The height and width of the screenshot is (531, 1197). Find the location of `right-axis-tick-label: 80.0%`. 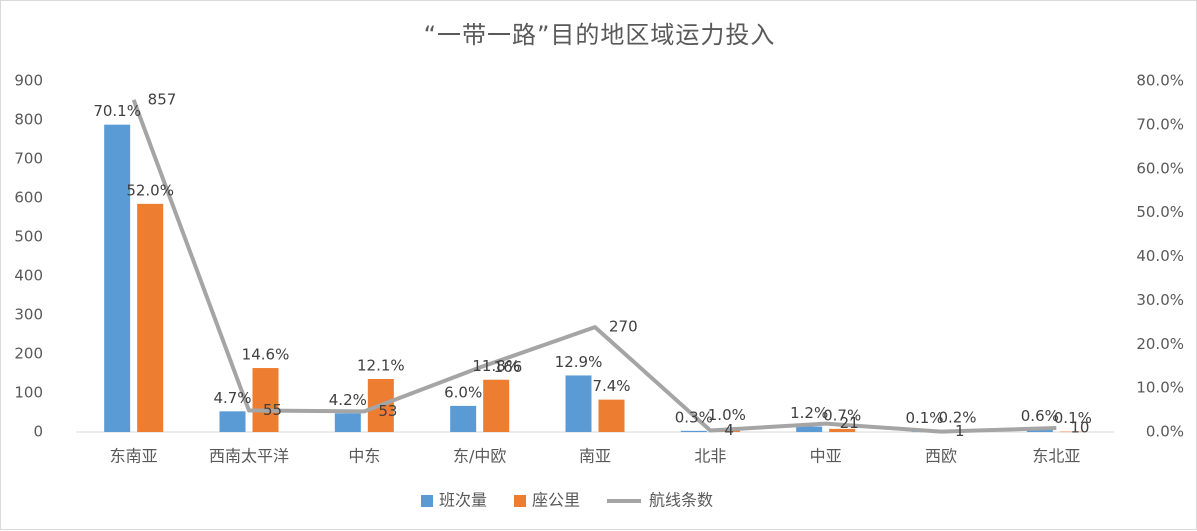

right-axis-tick-label: 80.0% is located at coordinates (1160, 81).